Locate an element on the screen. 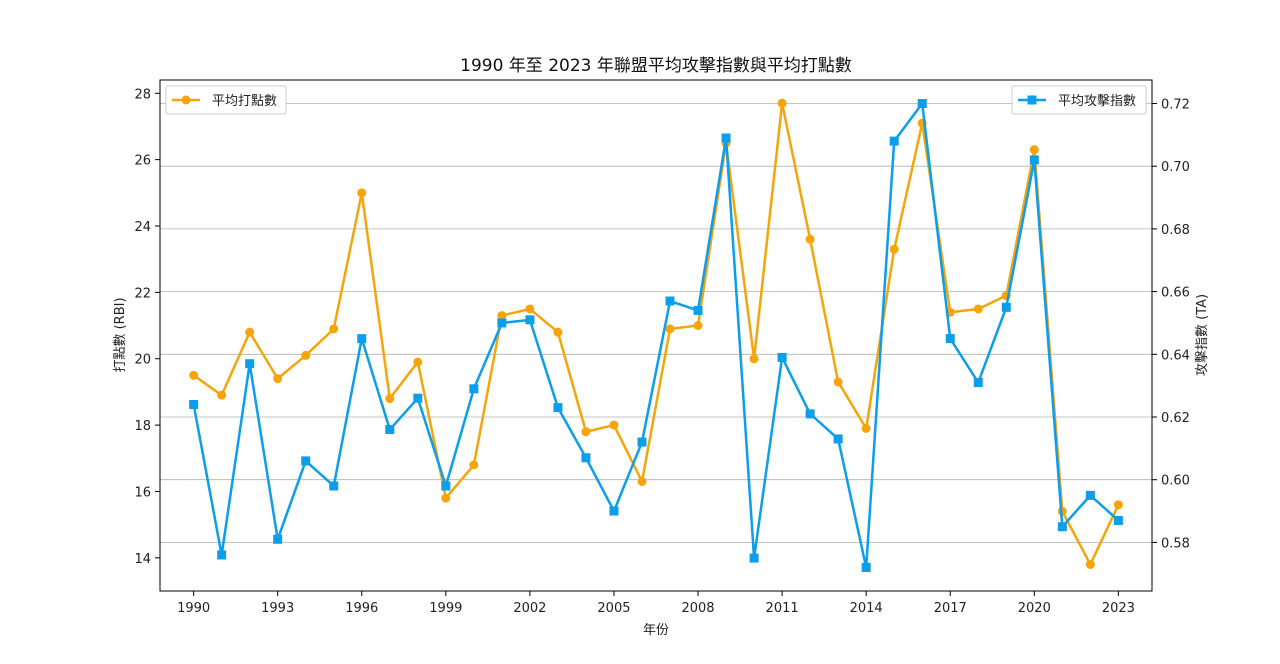 The image size is (1280, 664). x-tick-label: 2017 is located at coordinates (950, 608).